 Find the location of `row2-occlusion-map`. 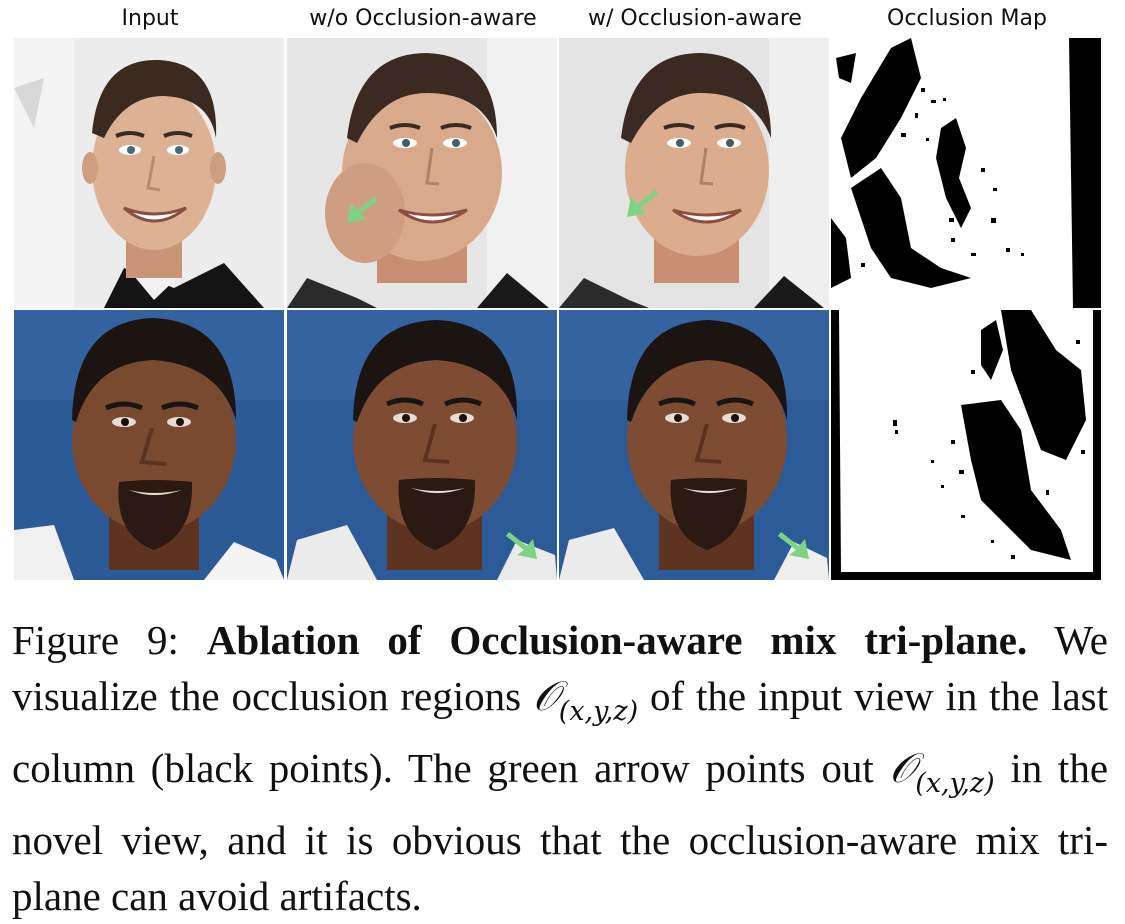

row2-occlusion-map is located at coordinates (966, 445).